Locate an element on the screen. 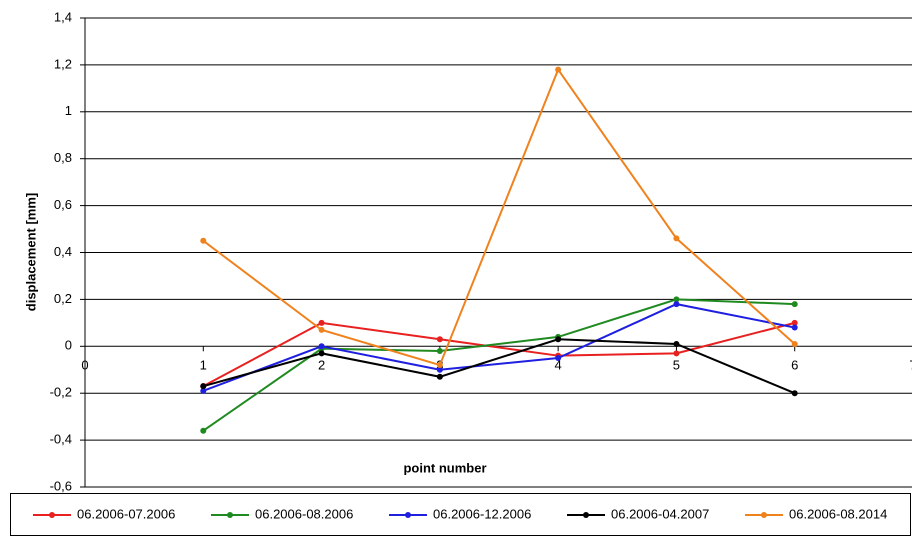 This screenshot has width=912, height=536. x-tick-label: 7 is located at coordinates (910, 365).